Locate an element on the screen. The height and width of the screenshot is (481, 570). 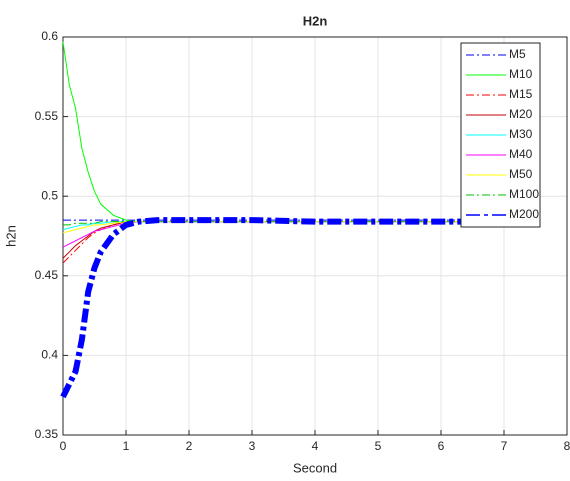
x-tick-label: 8 is located at coordinates (567, 446).